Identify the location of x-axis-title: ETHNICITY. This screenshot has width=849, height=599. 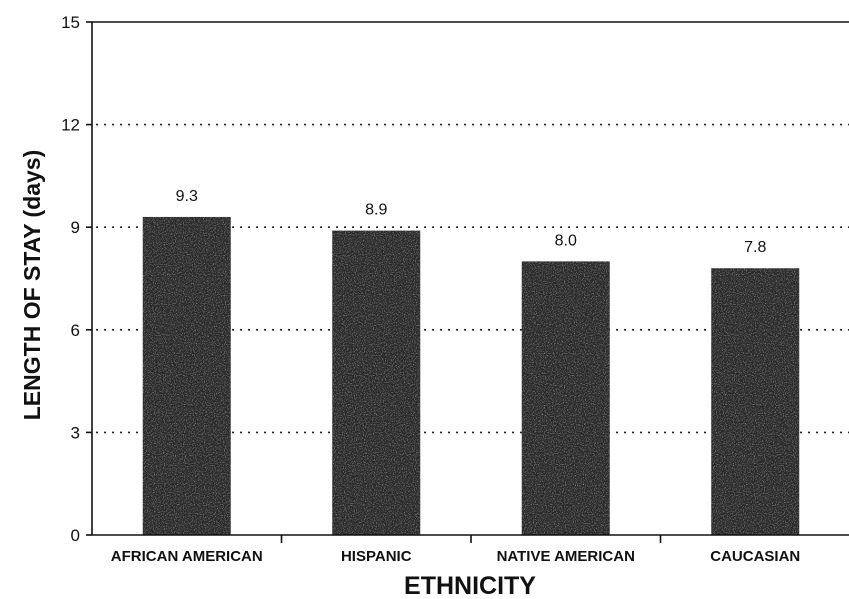
(470, 585).